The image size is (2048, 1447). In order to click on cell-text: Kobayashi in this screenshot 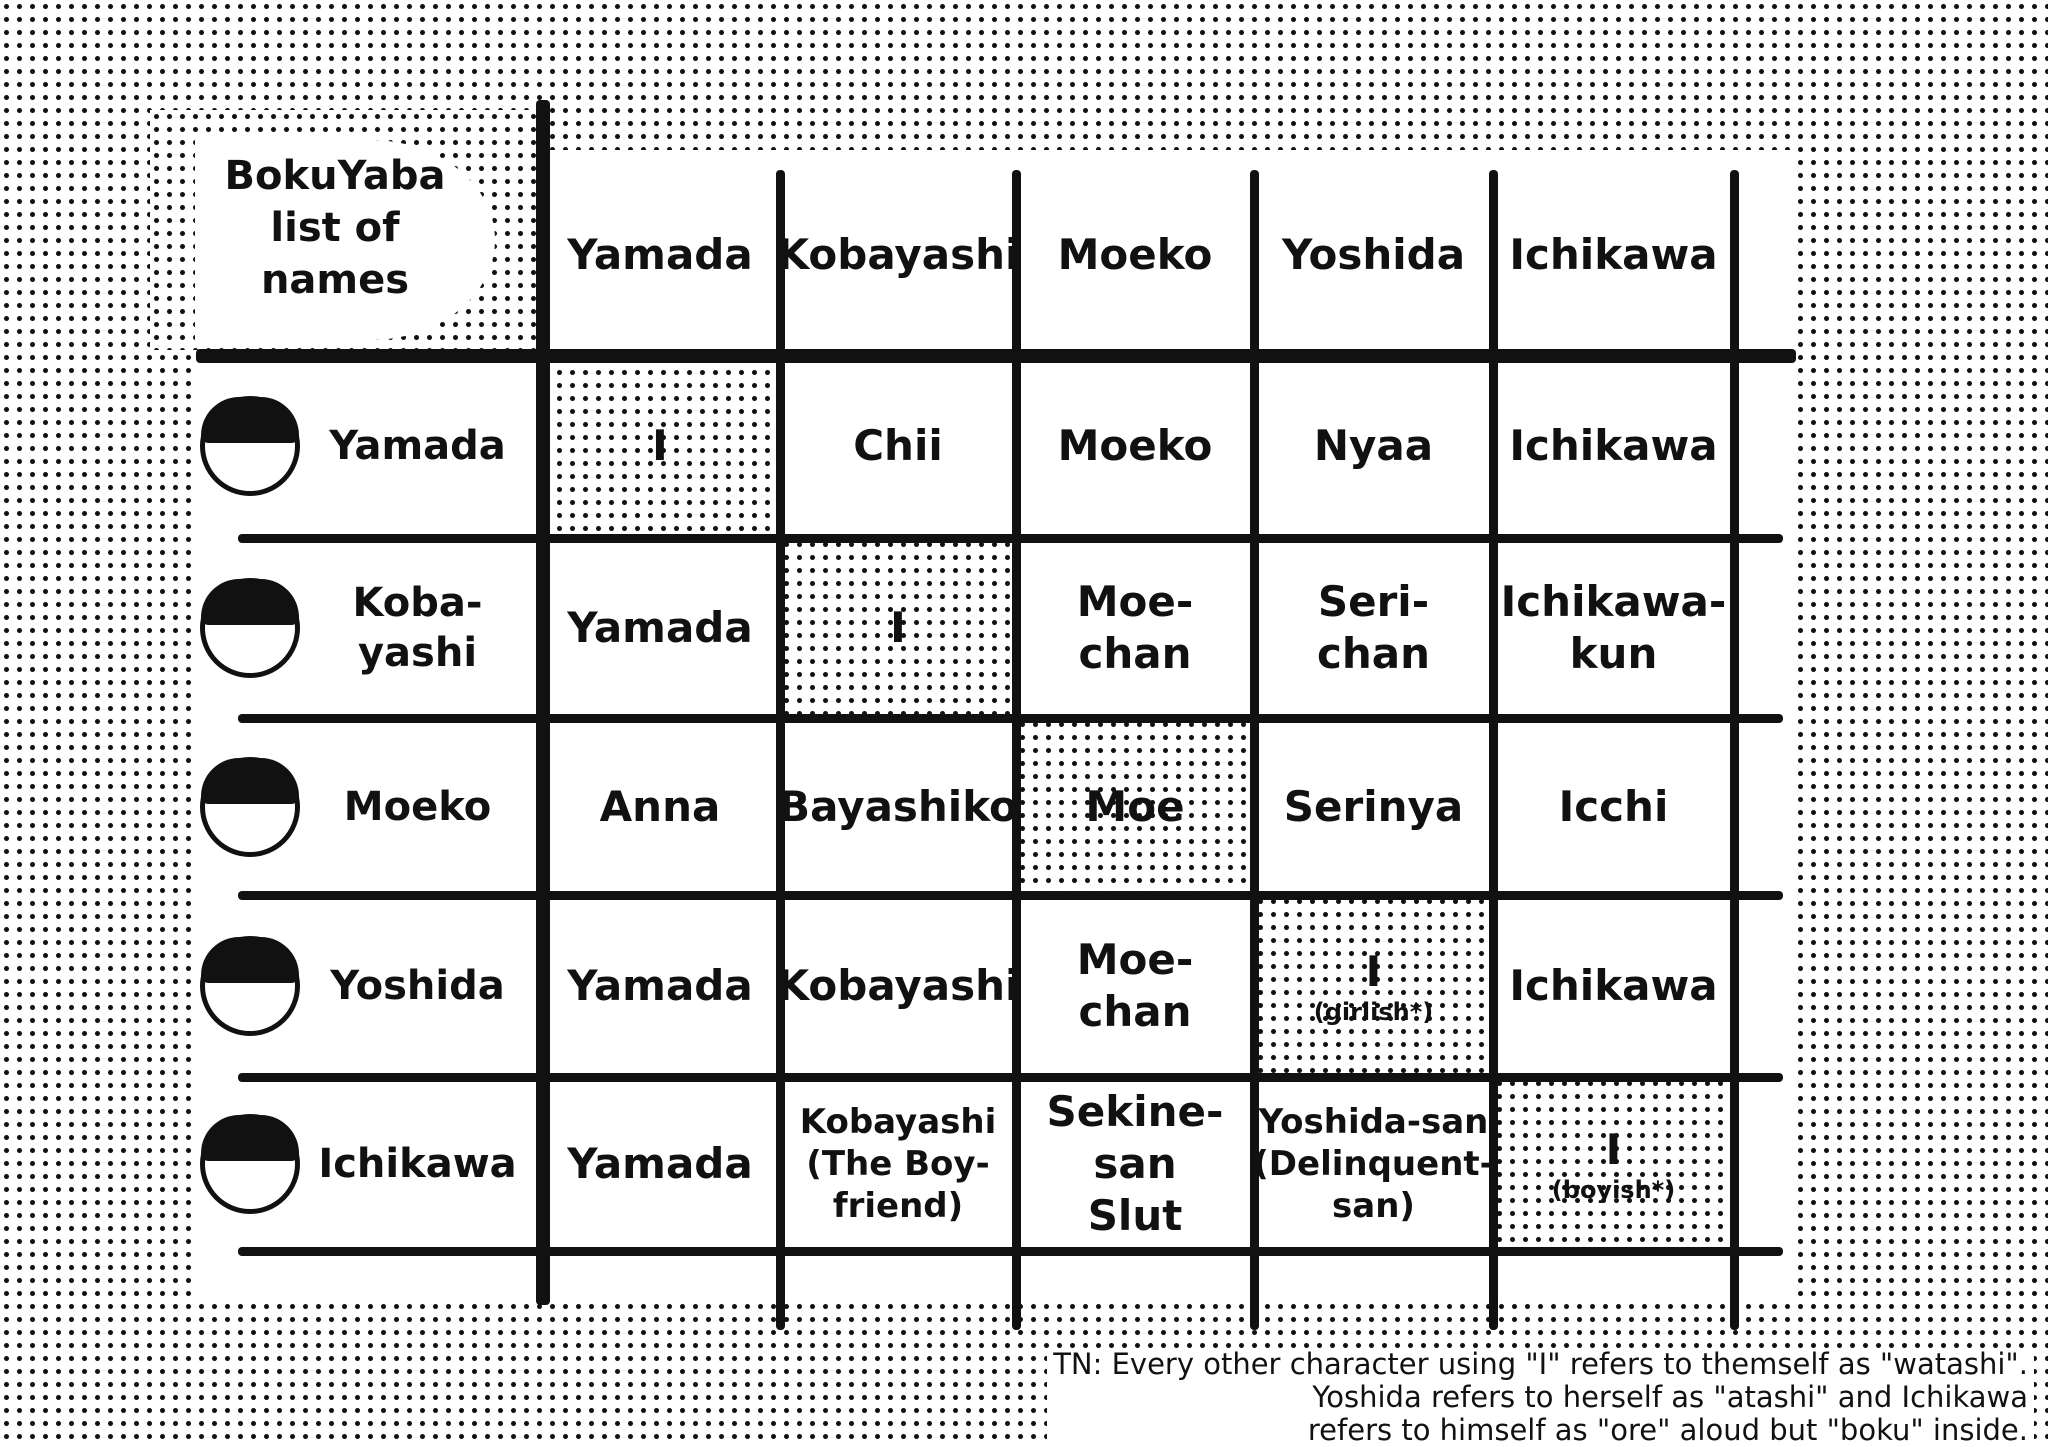, I will do `click(898, 985)`.